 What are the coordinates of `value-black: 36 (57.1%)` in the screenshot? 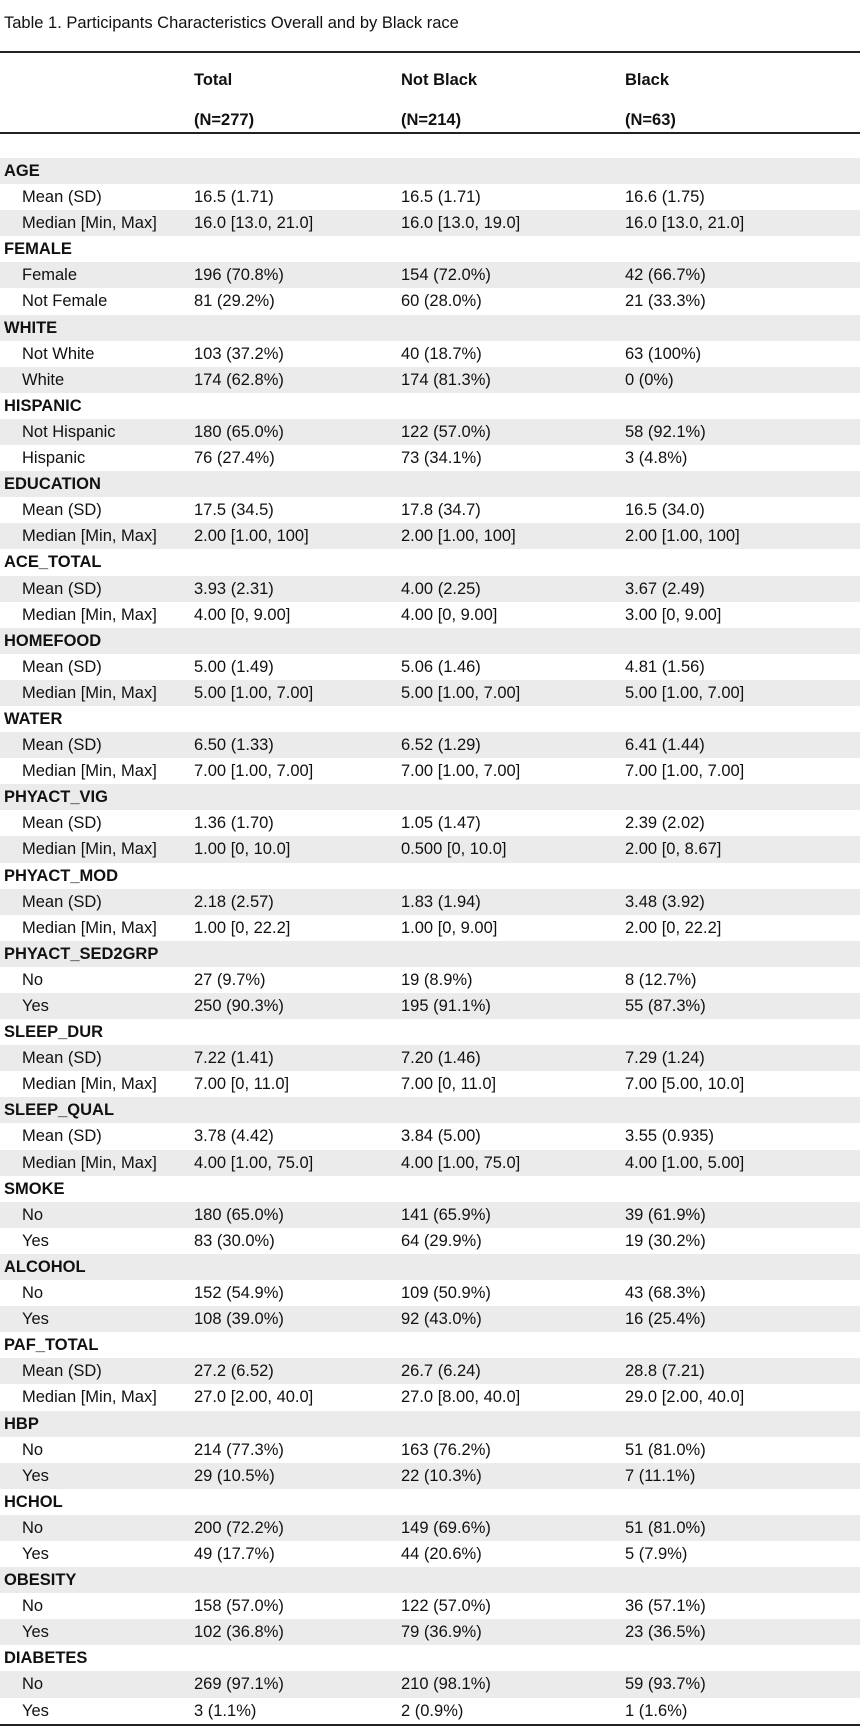 It's located at (665, 1606).